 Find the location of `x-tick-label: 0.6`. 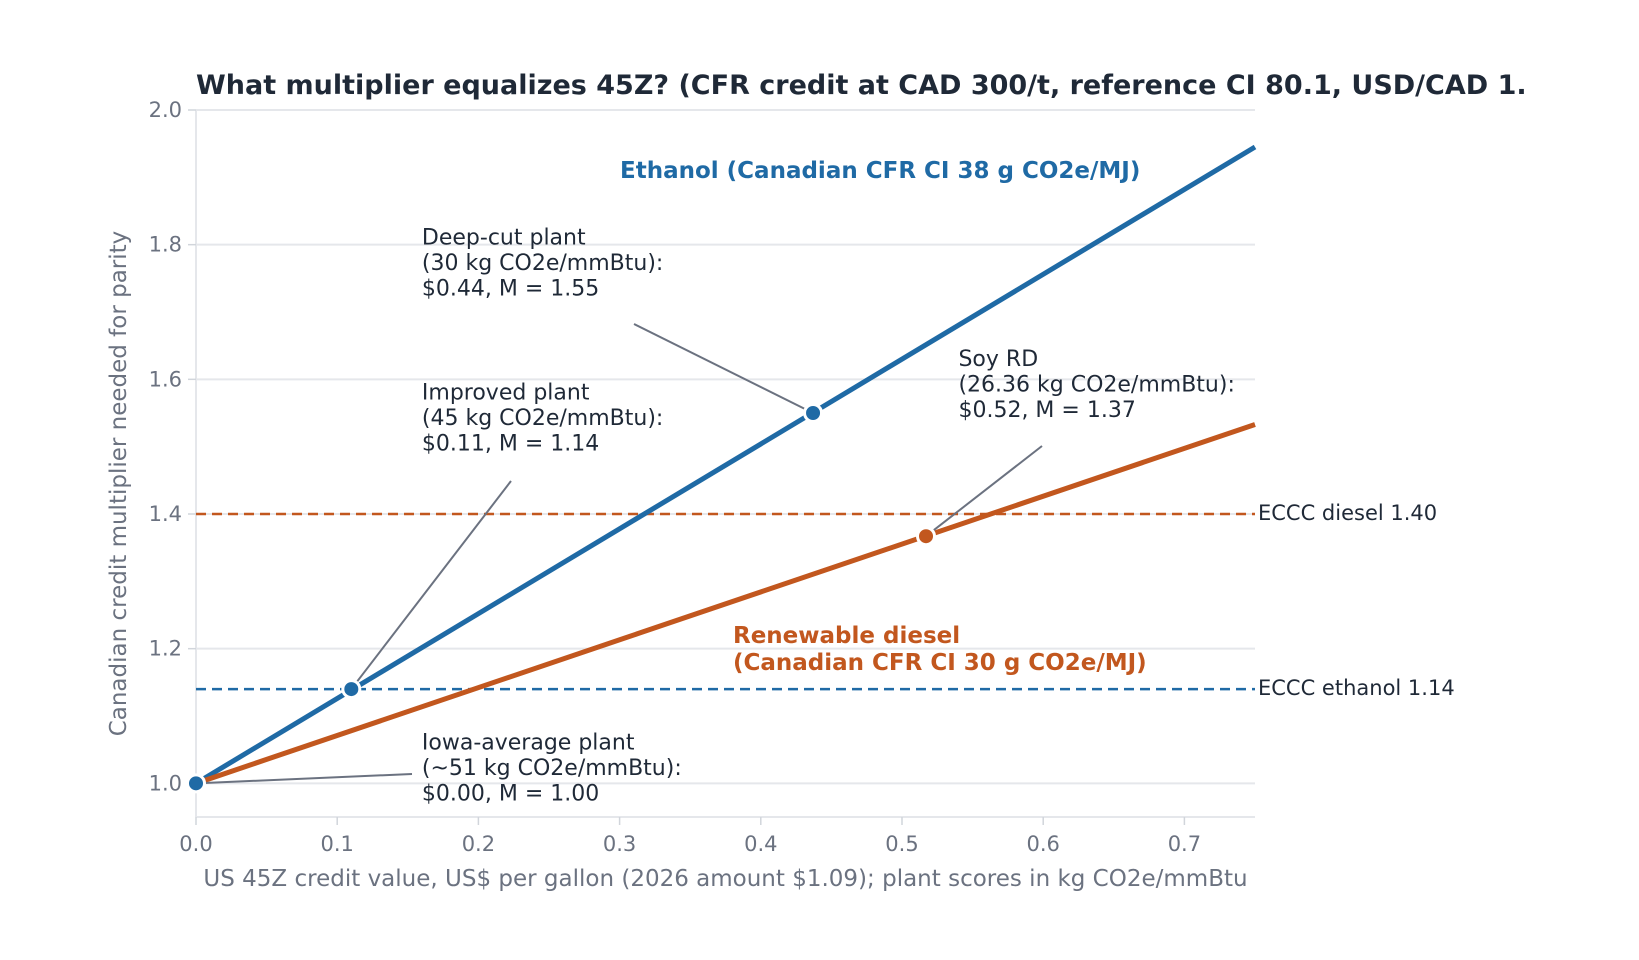

x-tick-label: 0.6 is located at coordinates (1042, 844).